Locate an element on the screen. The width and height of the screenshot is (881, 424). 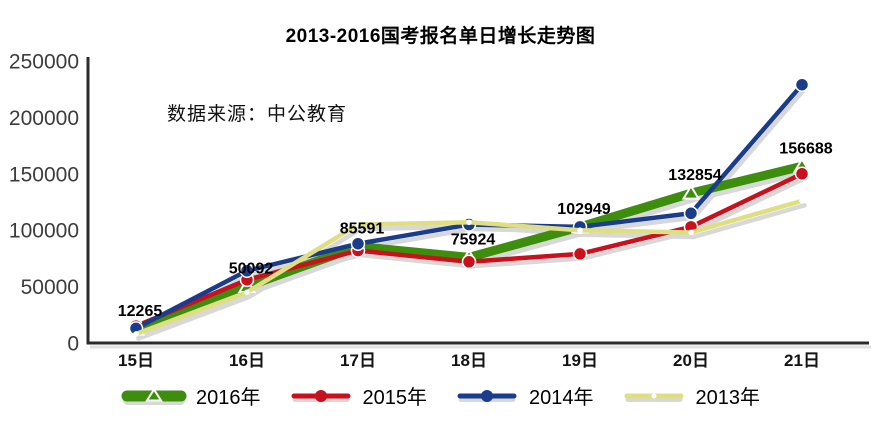
legend-item-2016: 2016年 is located at coordinates (191, 395).